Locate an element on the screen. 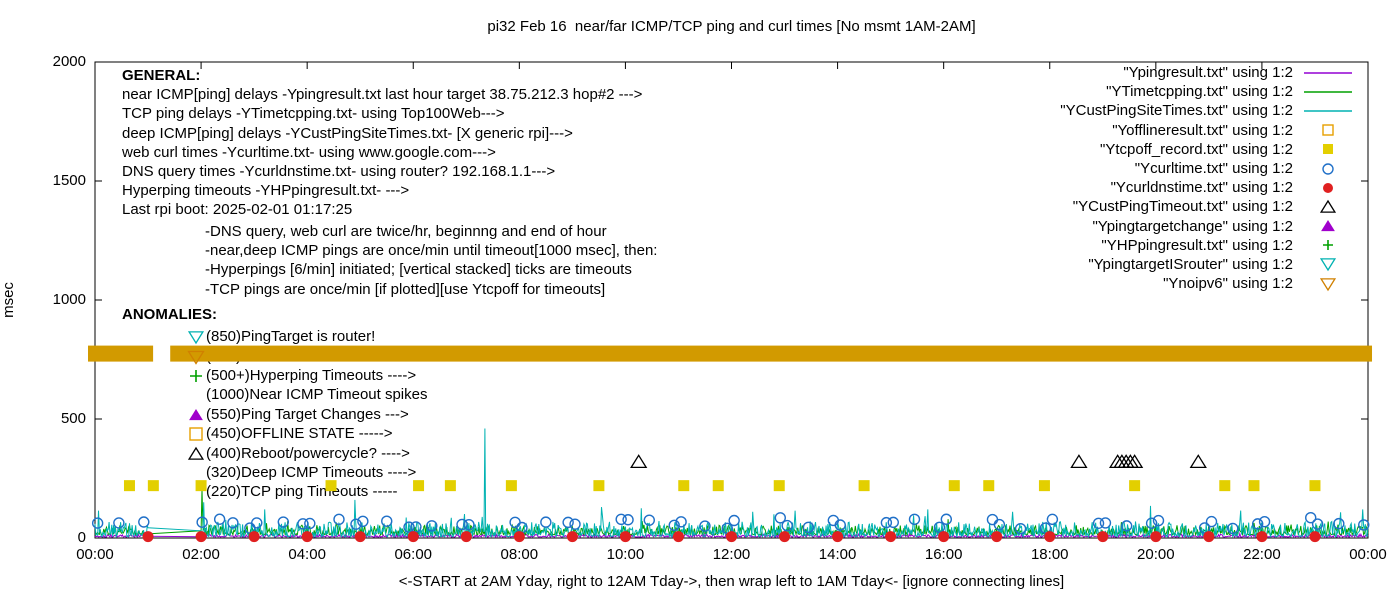  anomaly-square-open-icon is located at coordinates (197, 433).